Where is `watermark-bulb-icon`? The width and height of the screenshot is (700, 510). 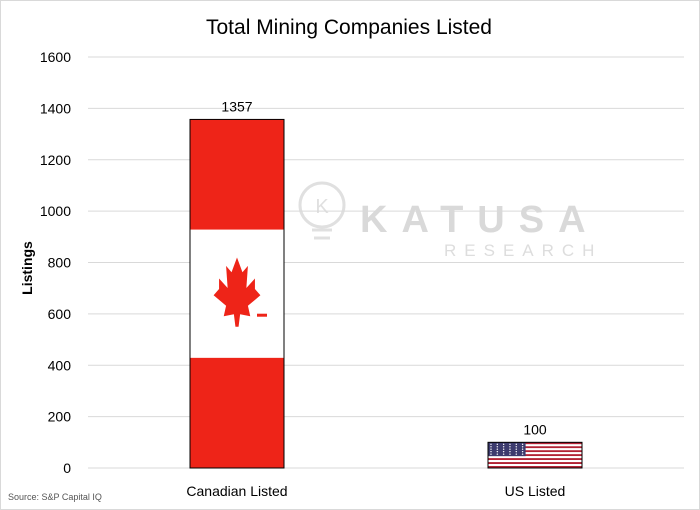
watermark-bulb-icon is located at coordinates (322, 205).